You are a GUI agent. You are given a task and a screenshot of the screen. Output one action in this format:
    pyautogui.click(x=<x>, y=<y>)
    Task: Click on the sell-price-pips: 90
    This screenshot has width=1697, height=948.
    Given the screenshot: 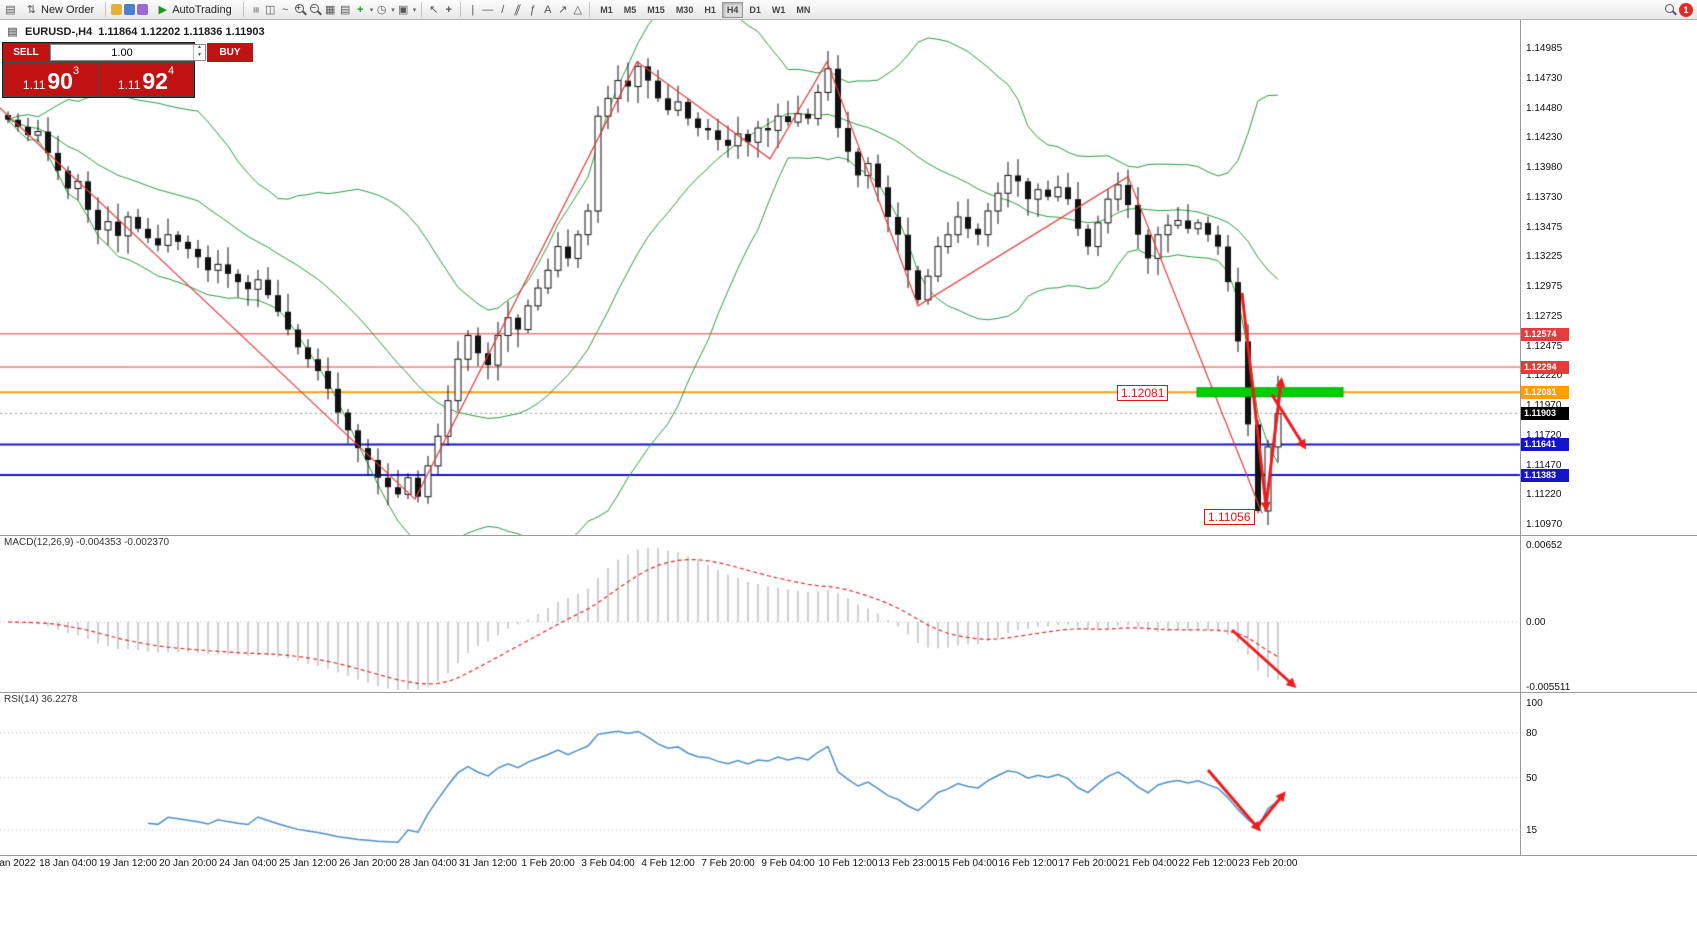 What is the action you would take?
    pyautogui.click(x=60, y=81)
    